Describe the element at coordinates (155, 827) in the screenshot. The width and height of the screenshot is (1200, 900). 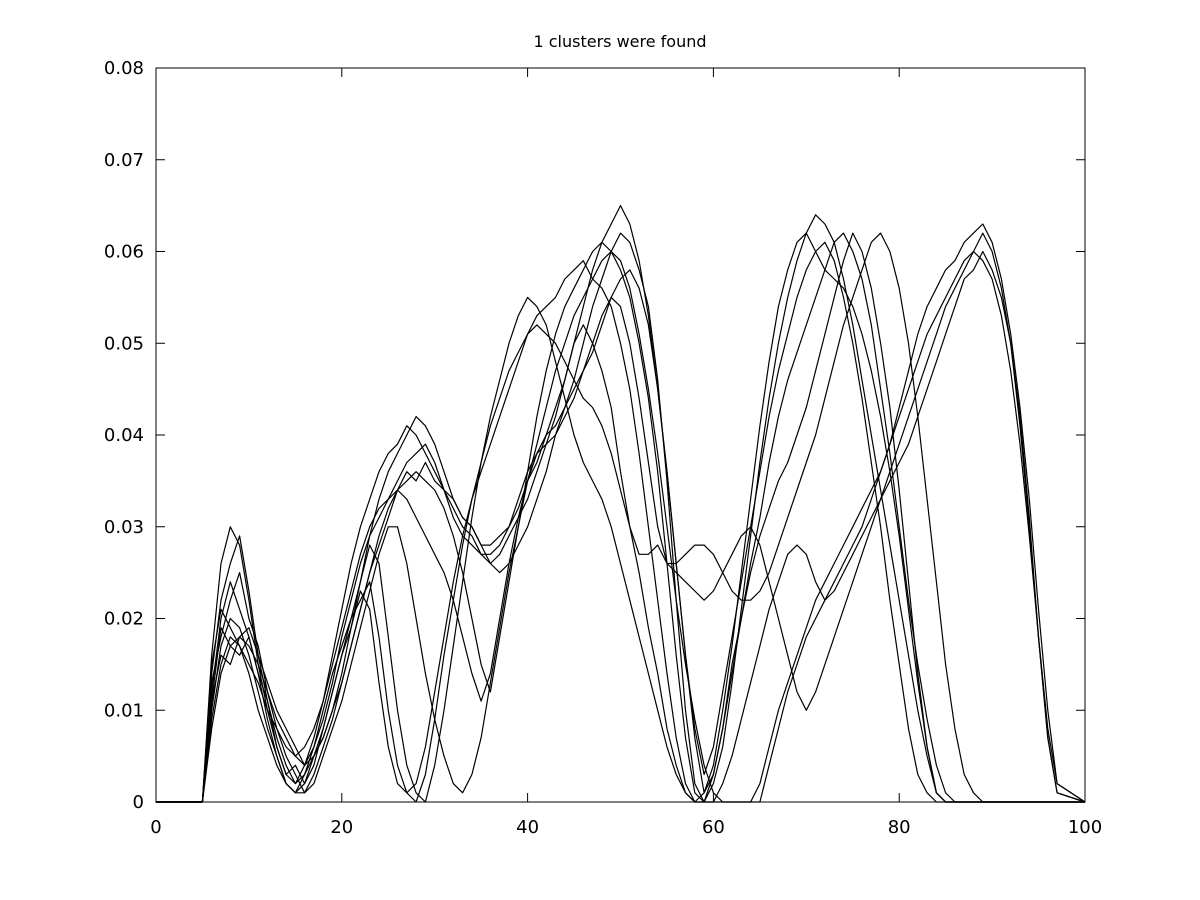
I see `x-tick-label: 0` at that location.